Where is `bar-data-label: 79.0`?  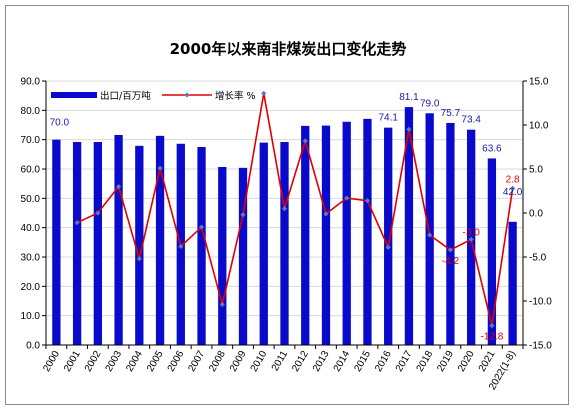
bar-data-label: 79.0 is located at coordinates (430, 103).